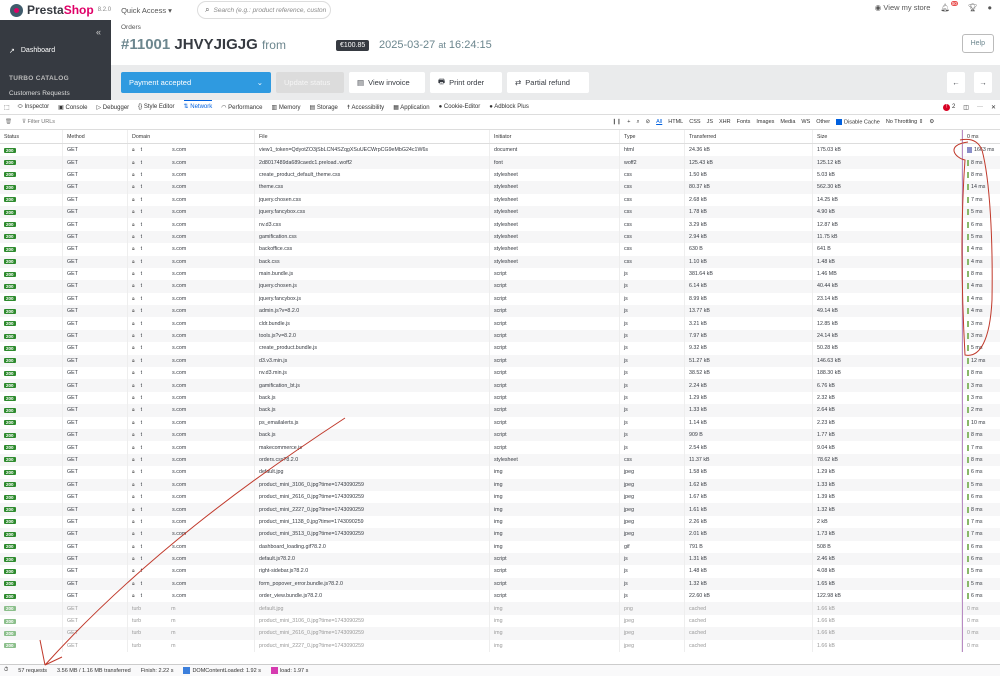  I want to click on quick-access-dropdown: Quick Access ▾, so click(146, 10).